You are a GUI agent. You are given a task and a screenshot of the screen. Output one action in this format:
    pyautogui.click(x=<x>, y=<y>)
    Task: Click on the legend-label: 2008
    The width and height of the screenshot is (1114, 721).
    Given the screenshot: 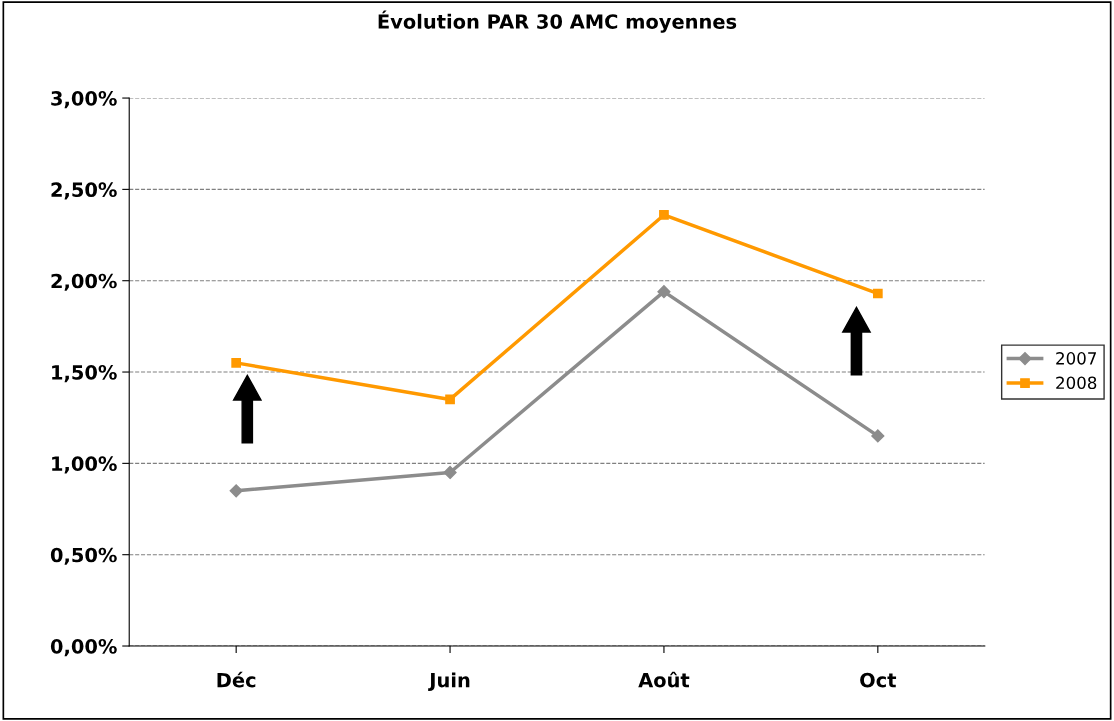 What is the action you would take?
    pyautogui.click(x=1076, y=383)
    